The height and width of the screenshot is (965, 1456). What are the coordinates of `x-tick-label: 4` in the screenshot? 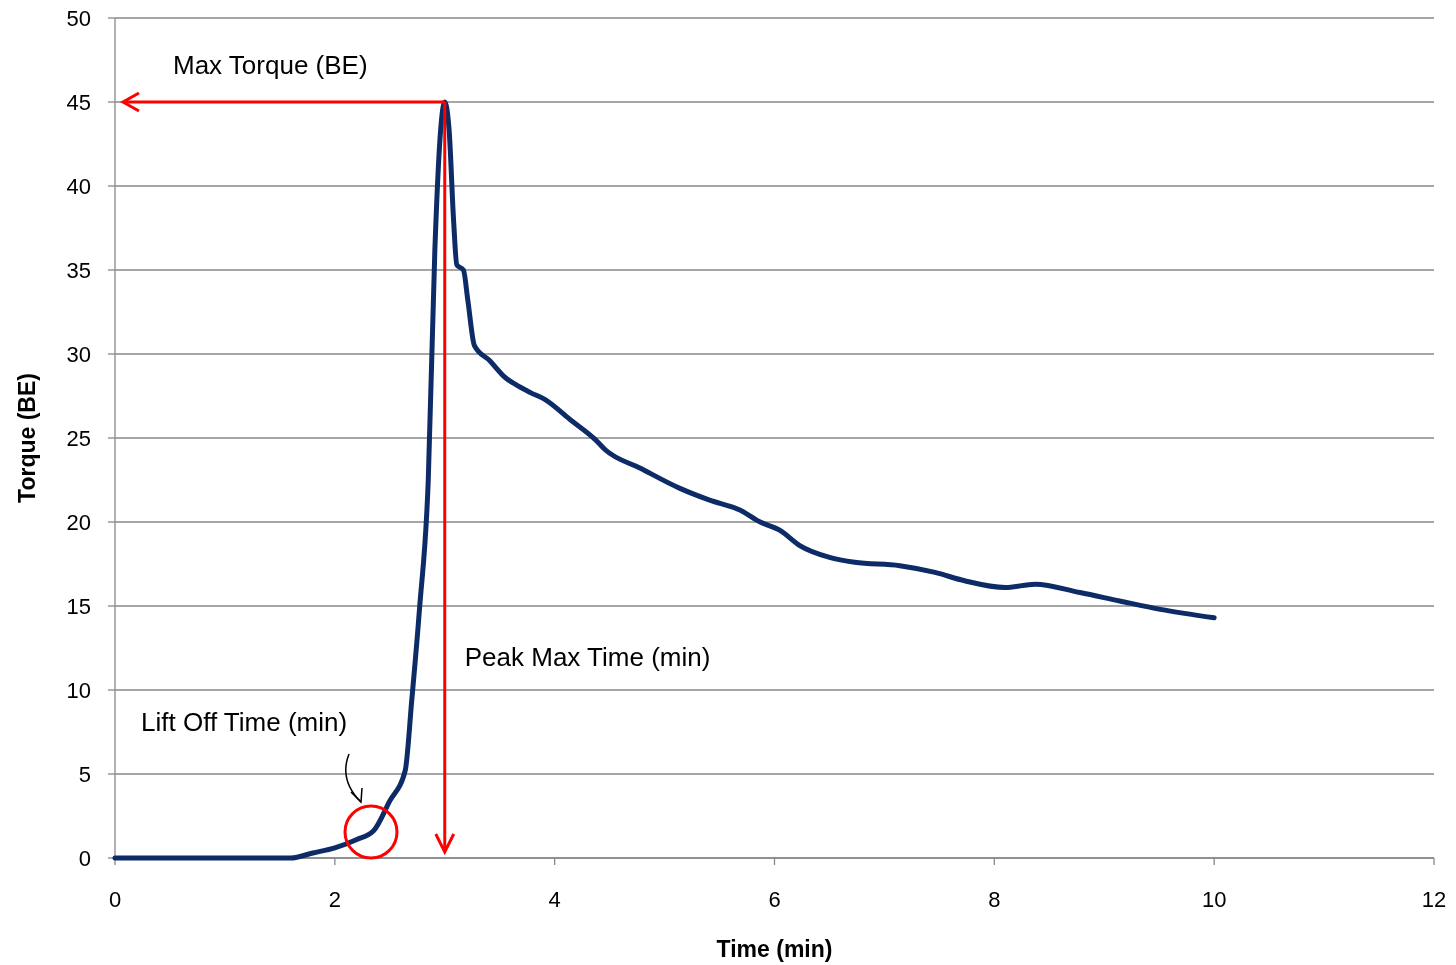 It's located at (554, 899).